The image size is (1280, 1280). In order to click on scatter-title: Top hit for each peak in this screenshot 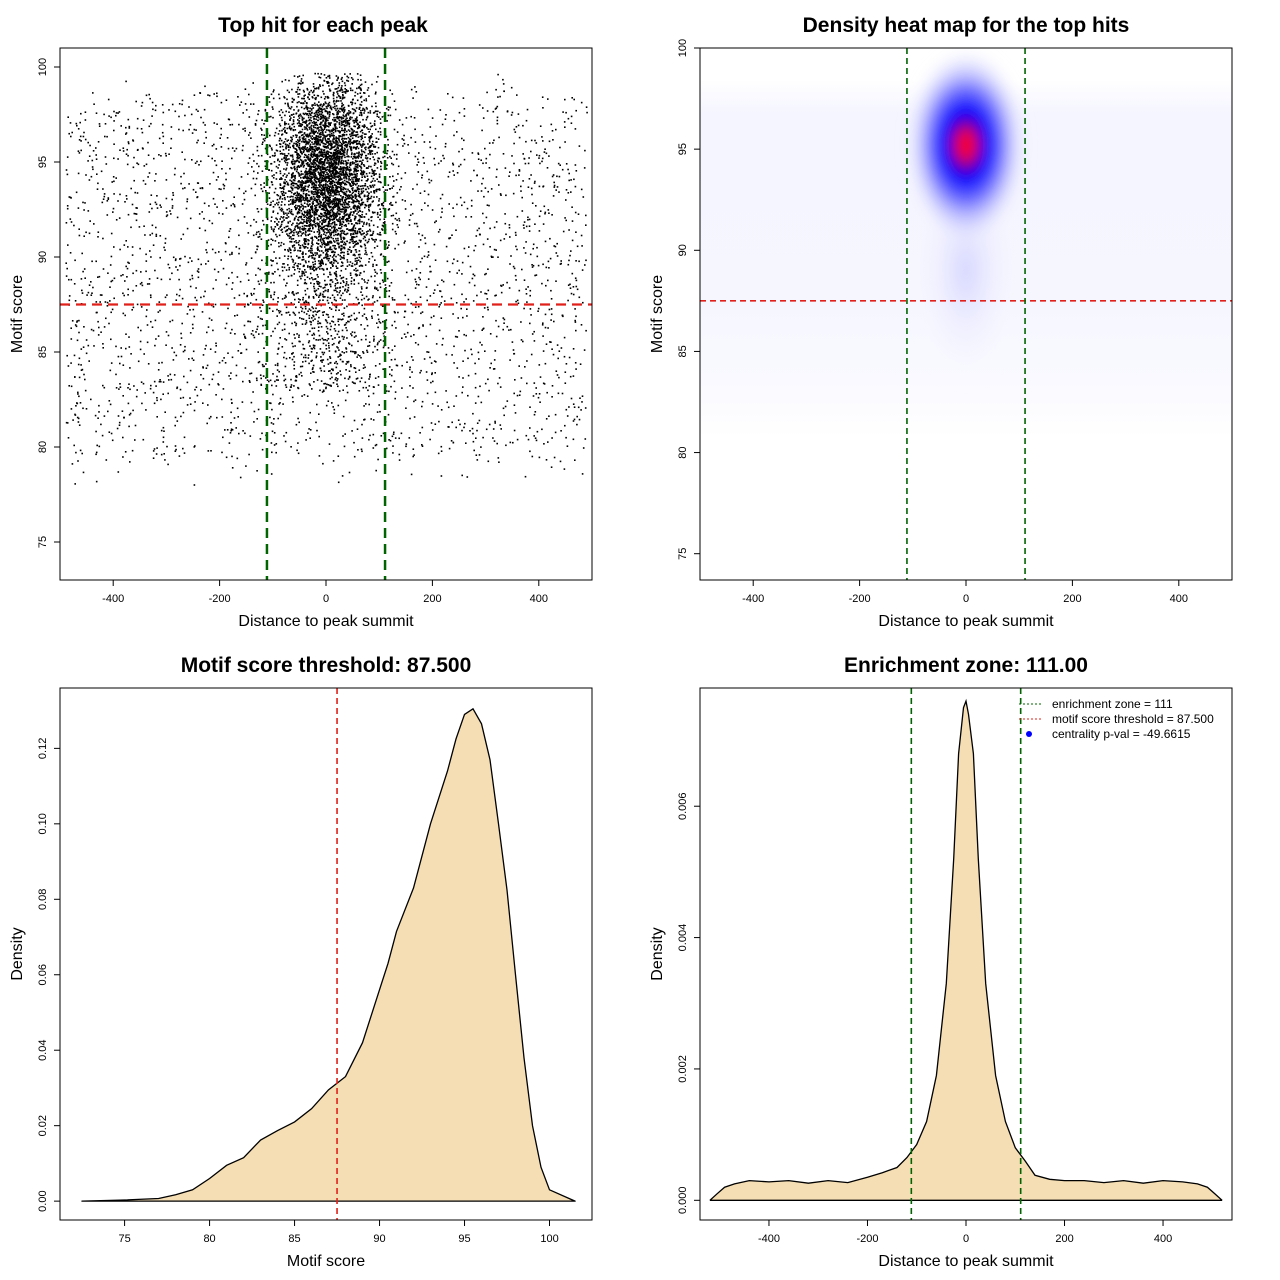, I will do `click(323, 25)`.